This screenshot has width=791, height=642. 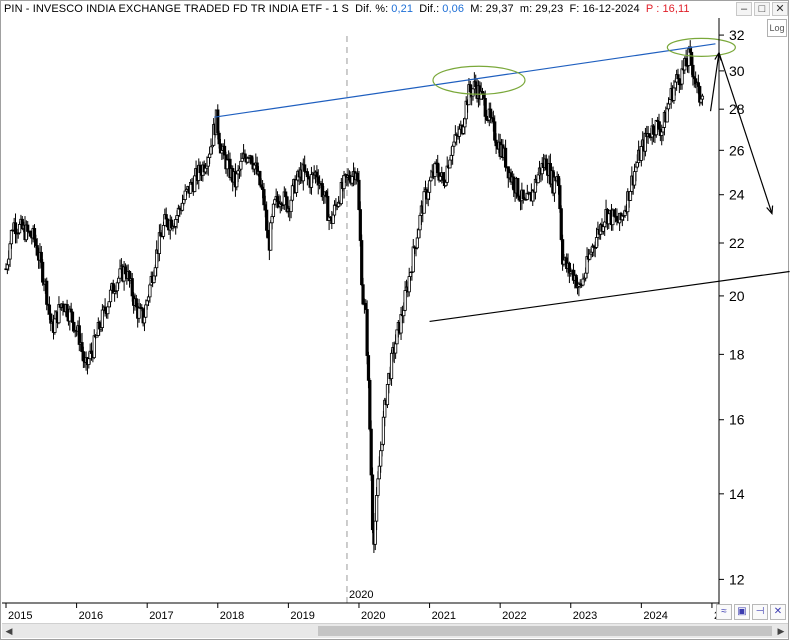 What do you see at coordinates (781, 631) in the screenshot?
I see `scroll-right-icon: ▶` at bounding box center [781, 631].